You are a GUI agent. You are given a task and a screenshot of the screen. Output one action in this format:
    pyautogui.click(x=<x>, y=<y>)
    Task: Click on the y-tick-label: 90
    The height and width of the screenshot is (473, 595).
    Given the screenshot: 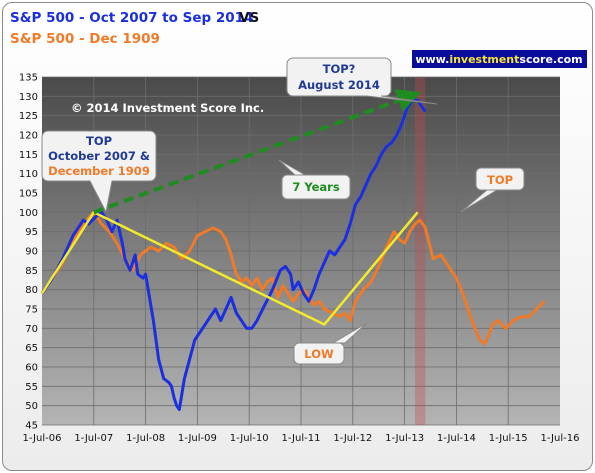 What is the action you would take?
    pyautogui.click(x=31, y=252)
    